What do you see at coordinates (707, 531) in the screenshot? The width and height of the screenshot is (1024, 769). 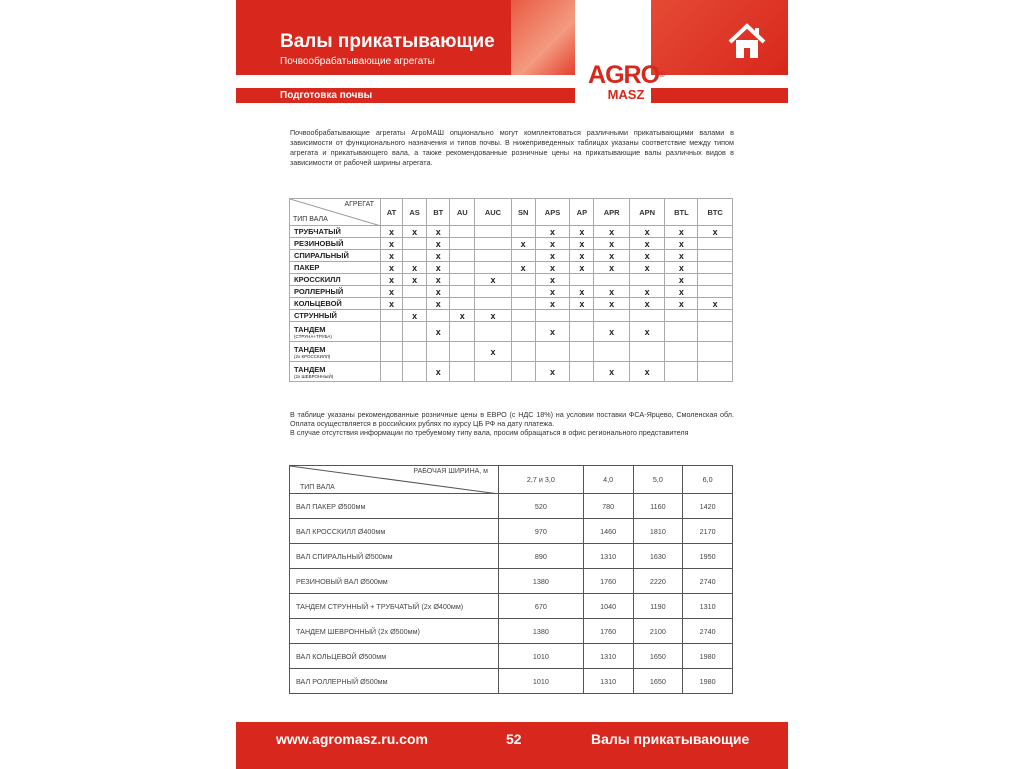 I see `price-cell: 2170` at bounding box center [707, 531].